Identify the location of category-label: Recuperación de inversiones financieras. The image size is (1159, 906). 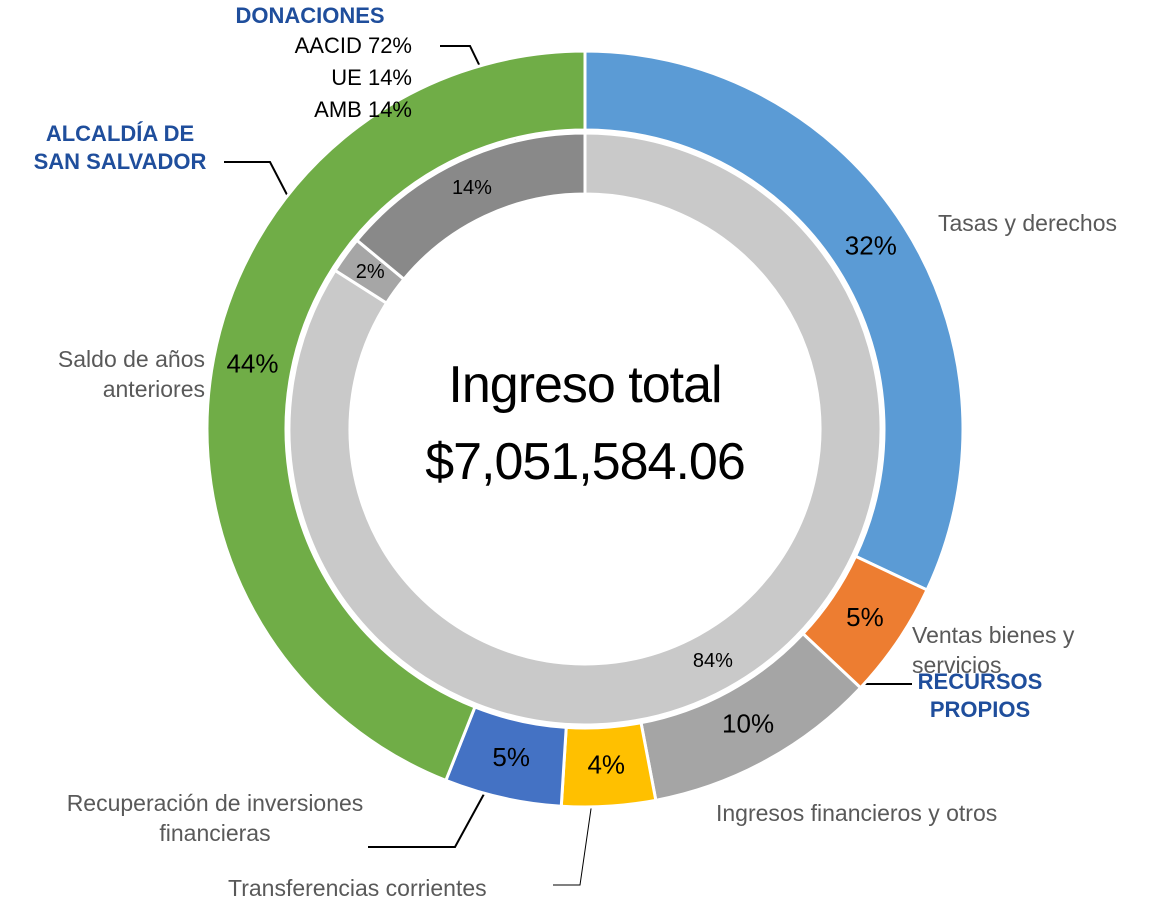
(215, 818).